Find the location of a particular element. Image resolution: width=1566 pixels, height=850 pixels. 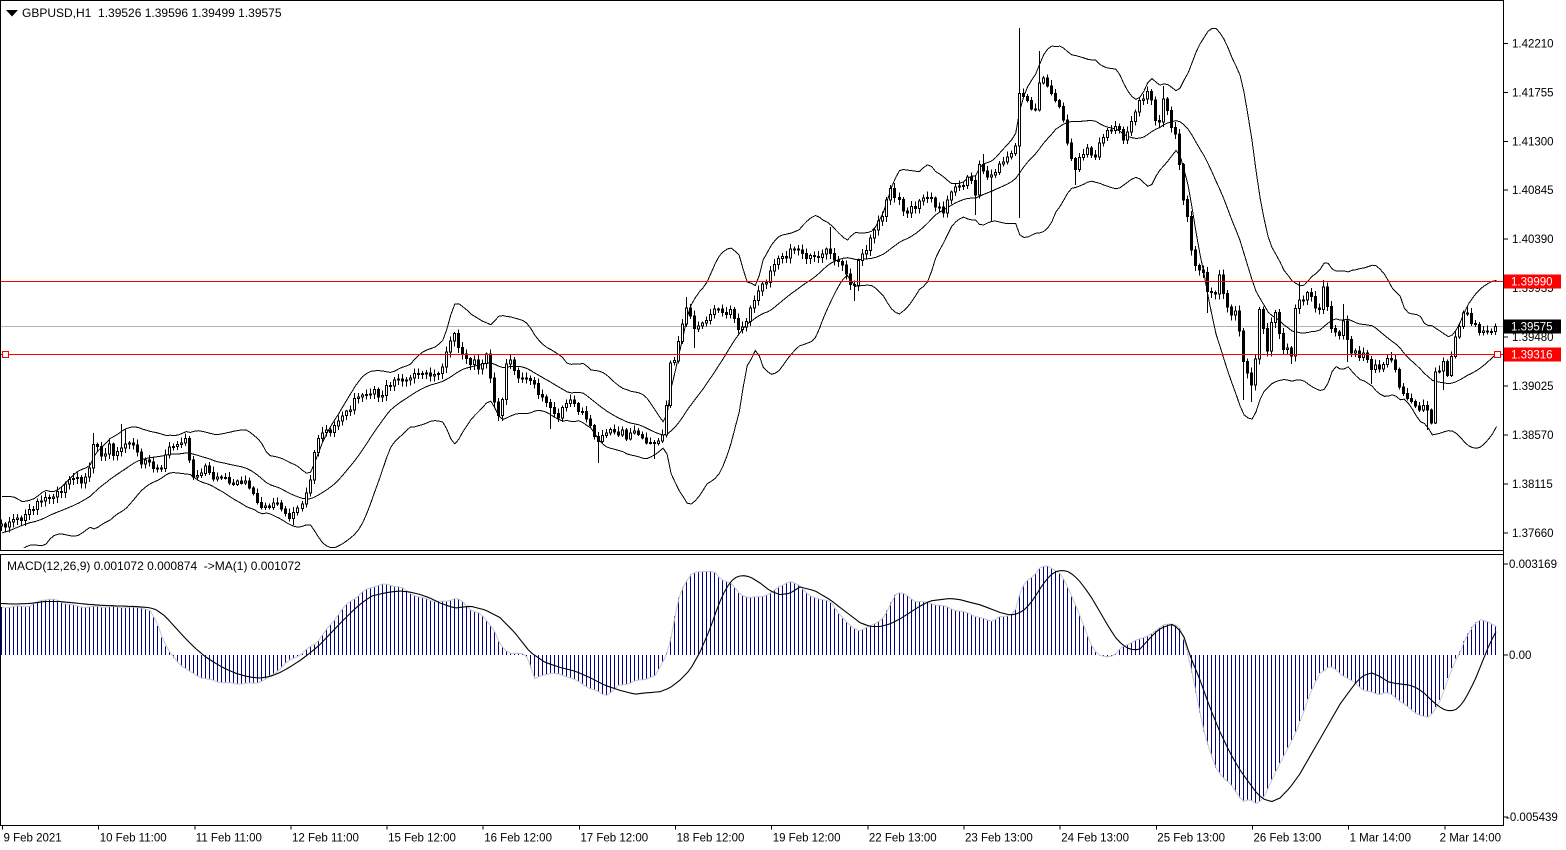

svg-text: 18 Feb 12:00 is located at coordinates (711, 839).